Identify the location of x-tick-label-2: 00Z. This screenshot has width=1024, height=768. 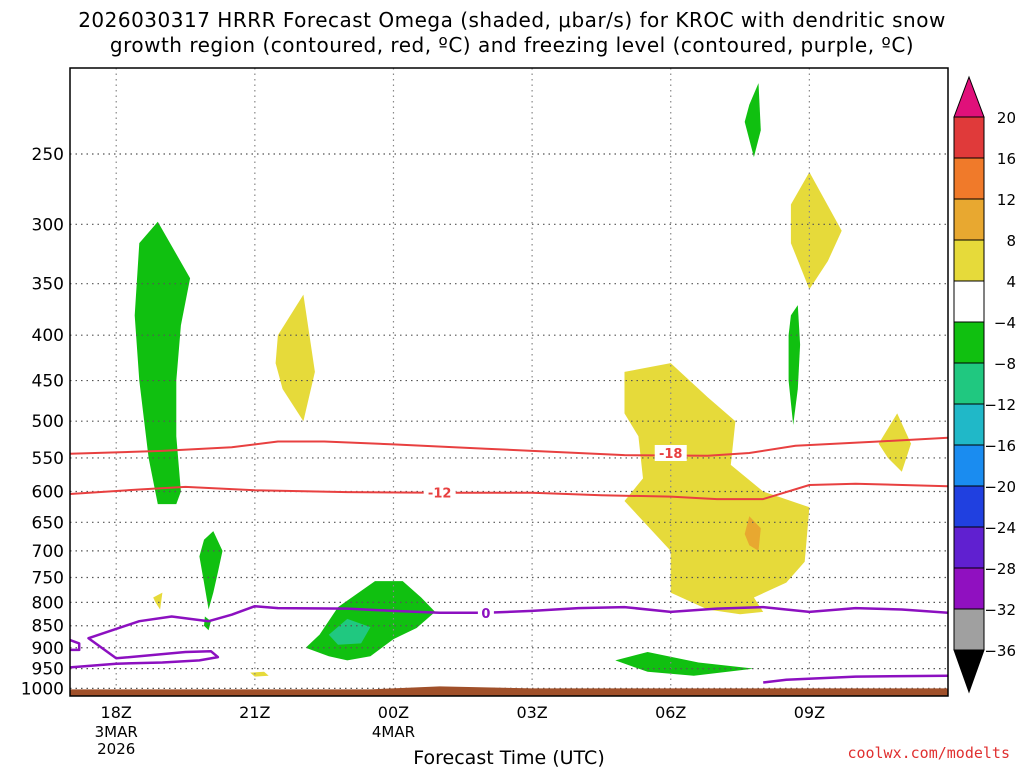
(393, 712).